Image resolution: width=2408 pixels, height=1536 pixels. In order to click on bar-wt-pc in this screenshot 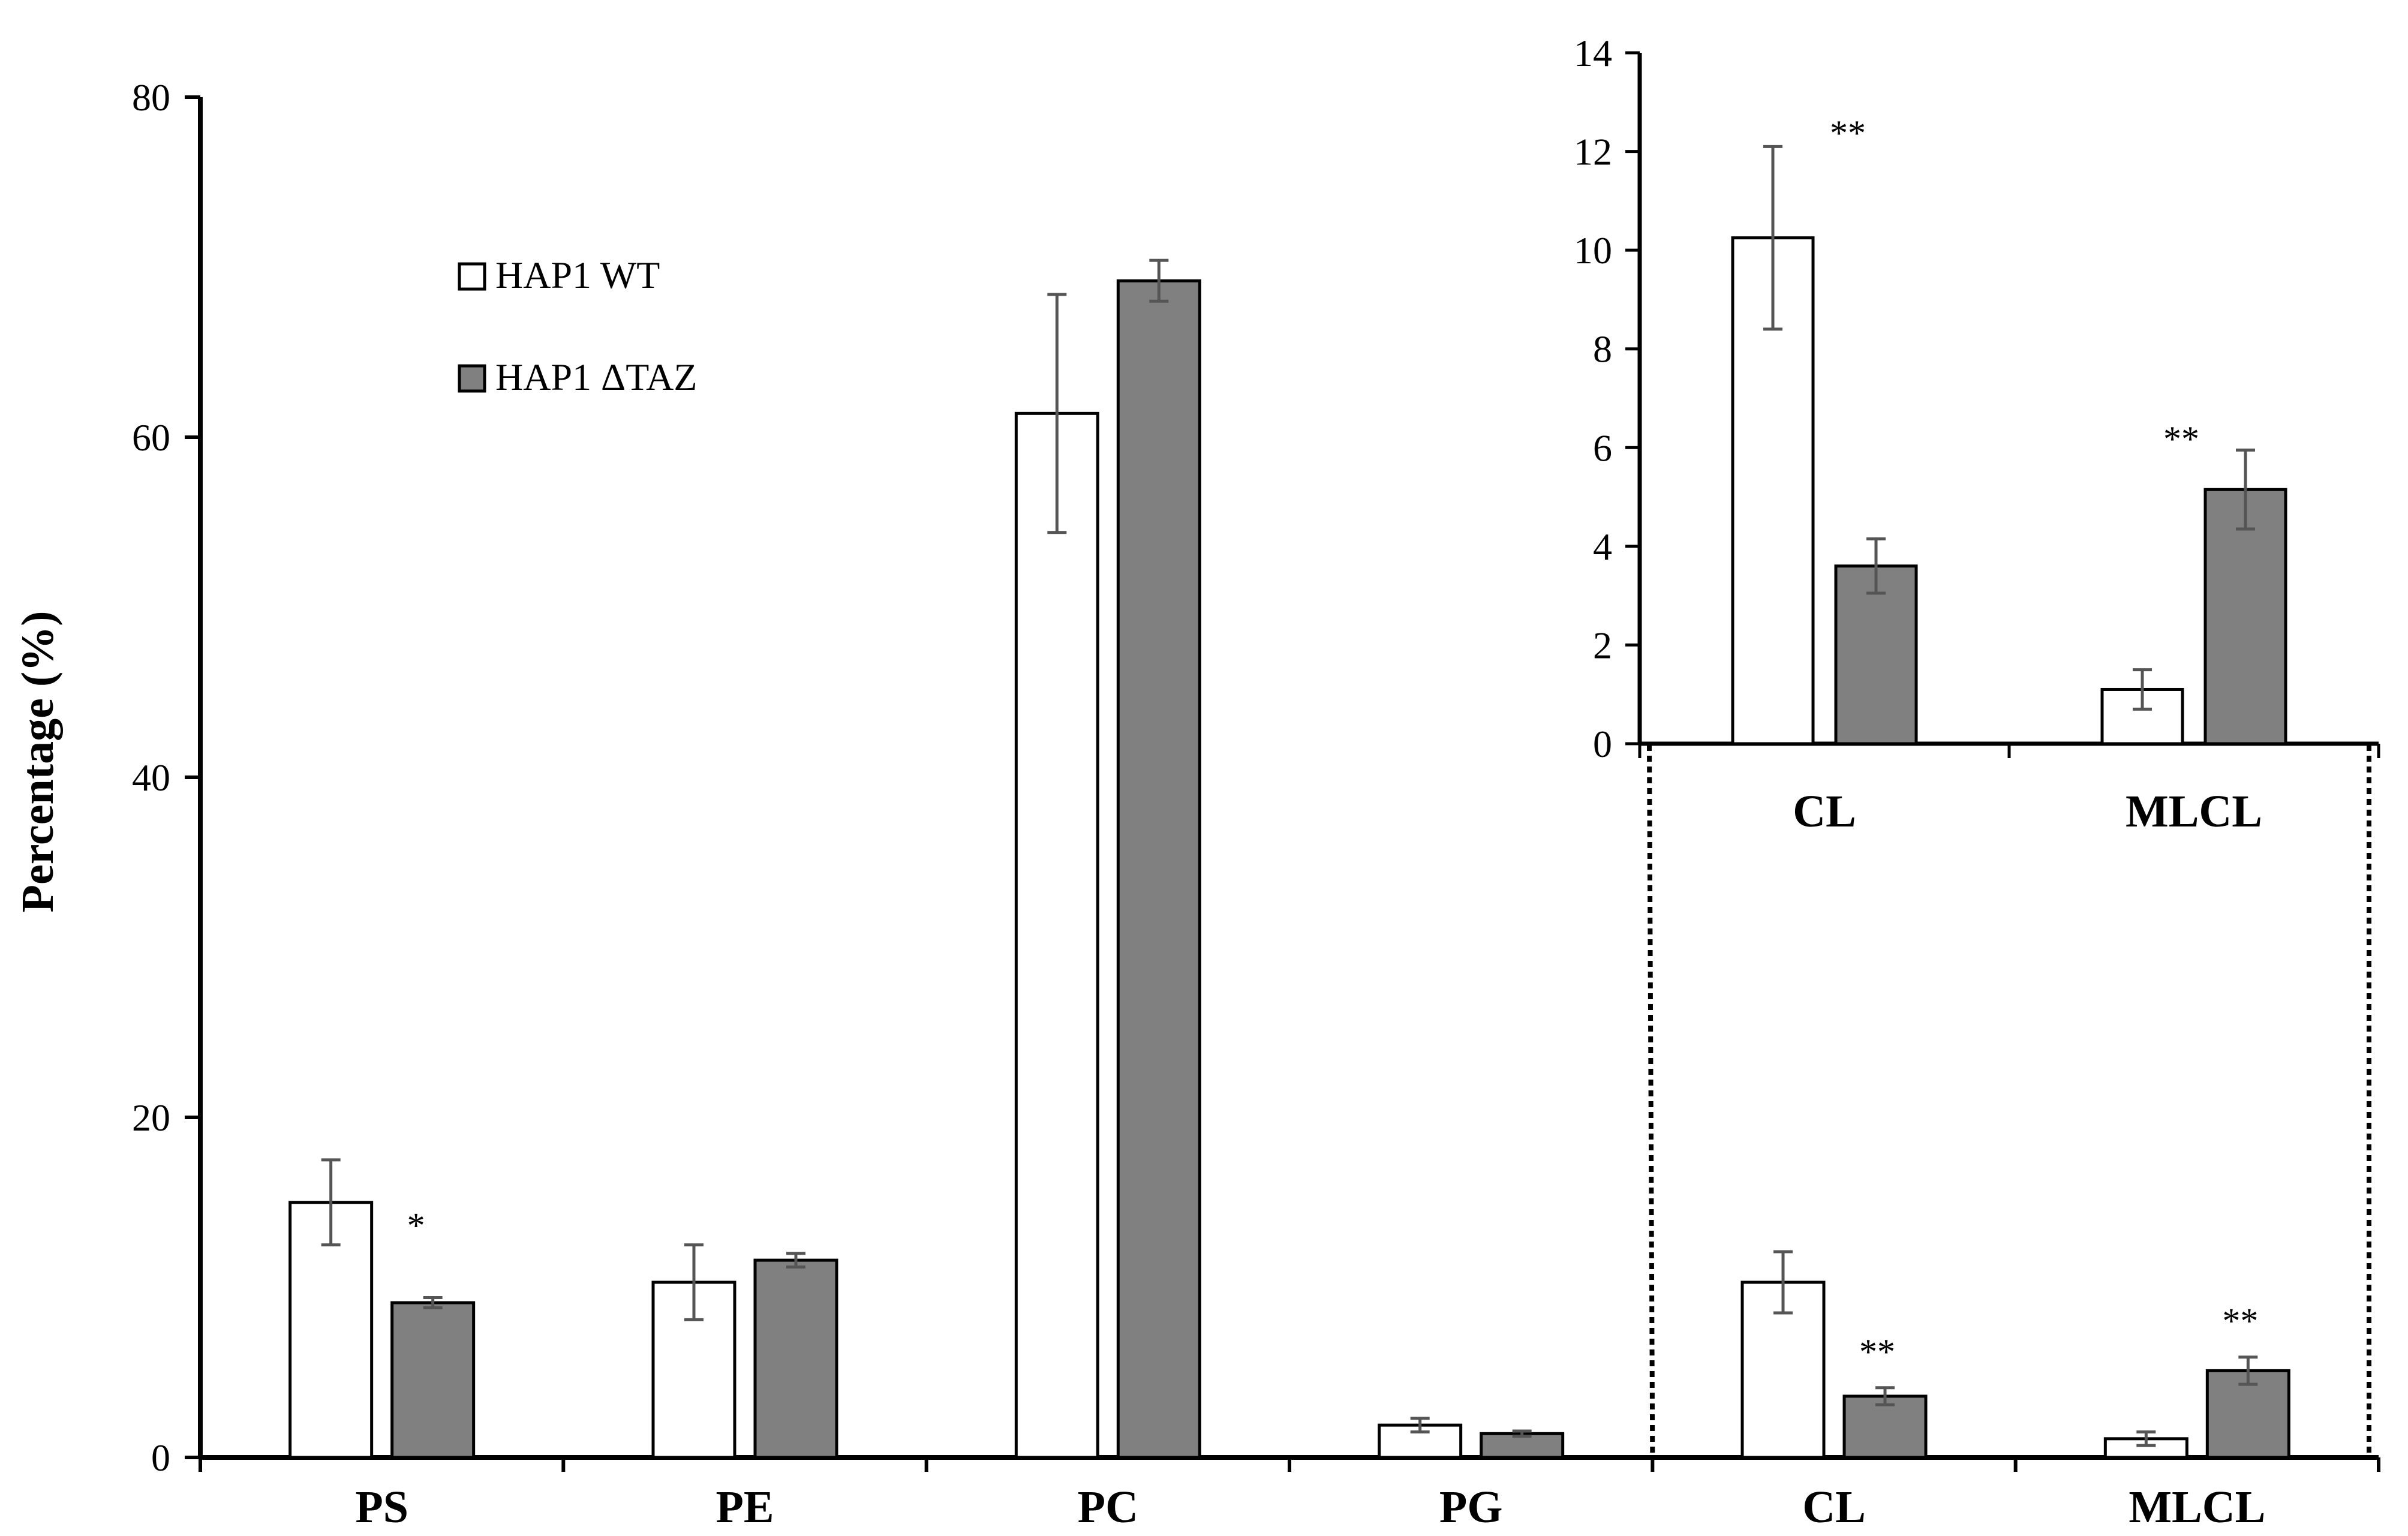, I will do `click(1056, 935)`.